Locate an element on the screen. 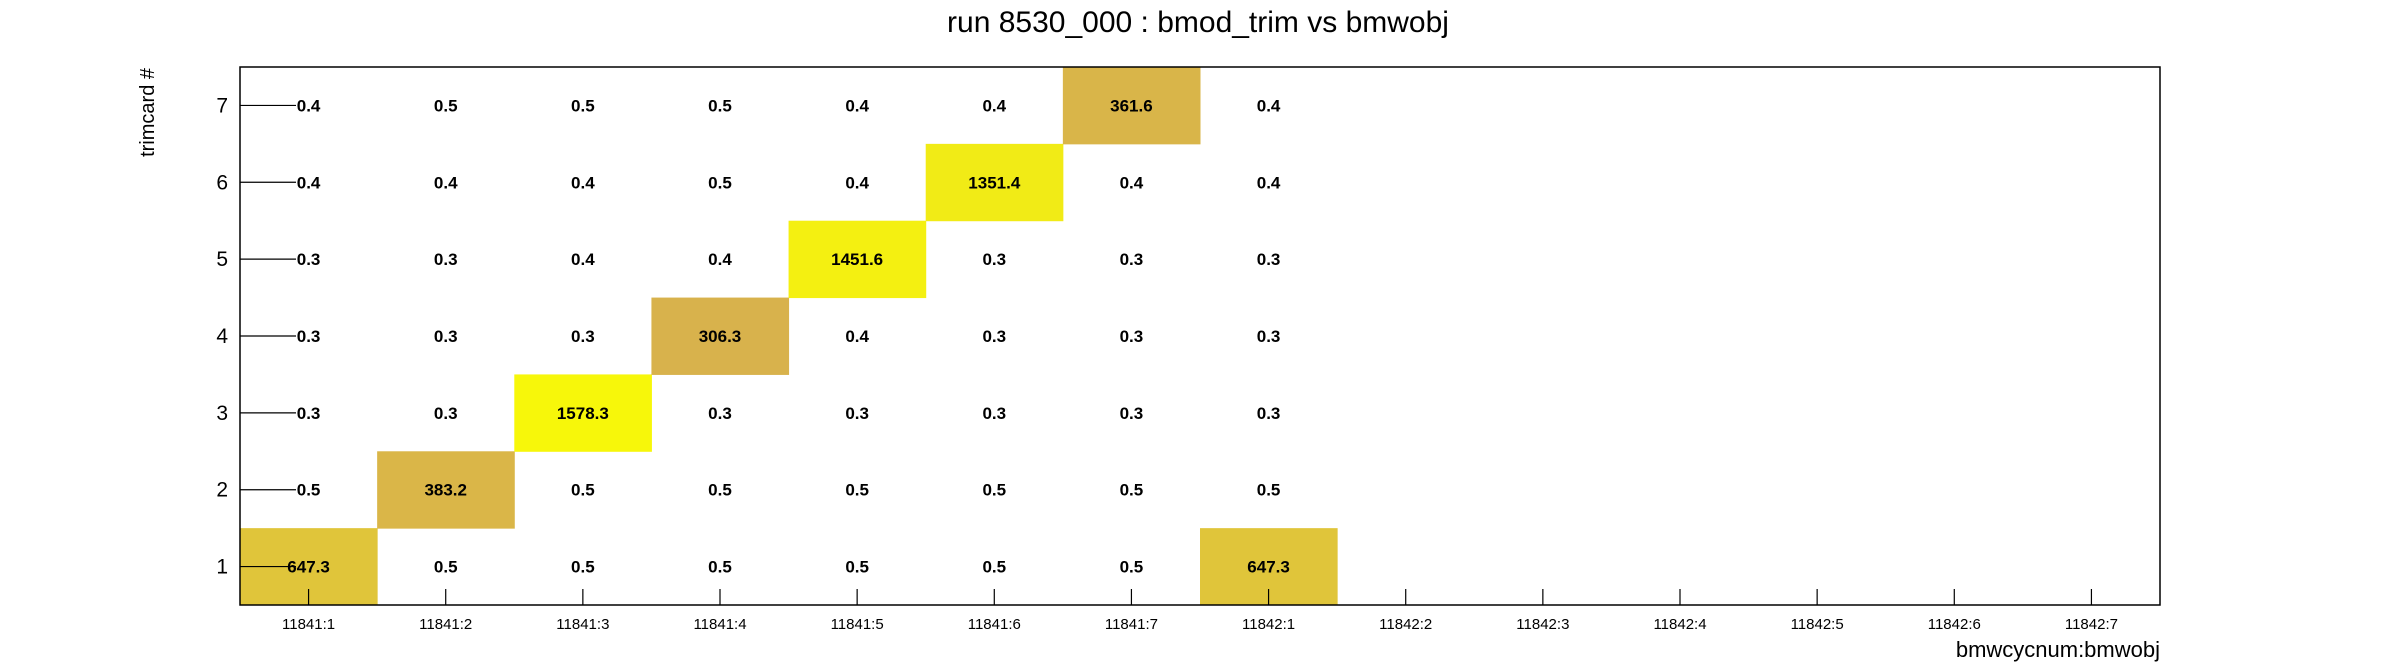  y-tick-label: 2 is located at coordinates (222, 490).